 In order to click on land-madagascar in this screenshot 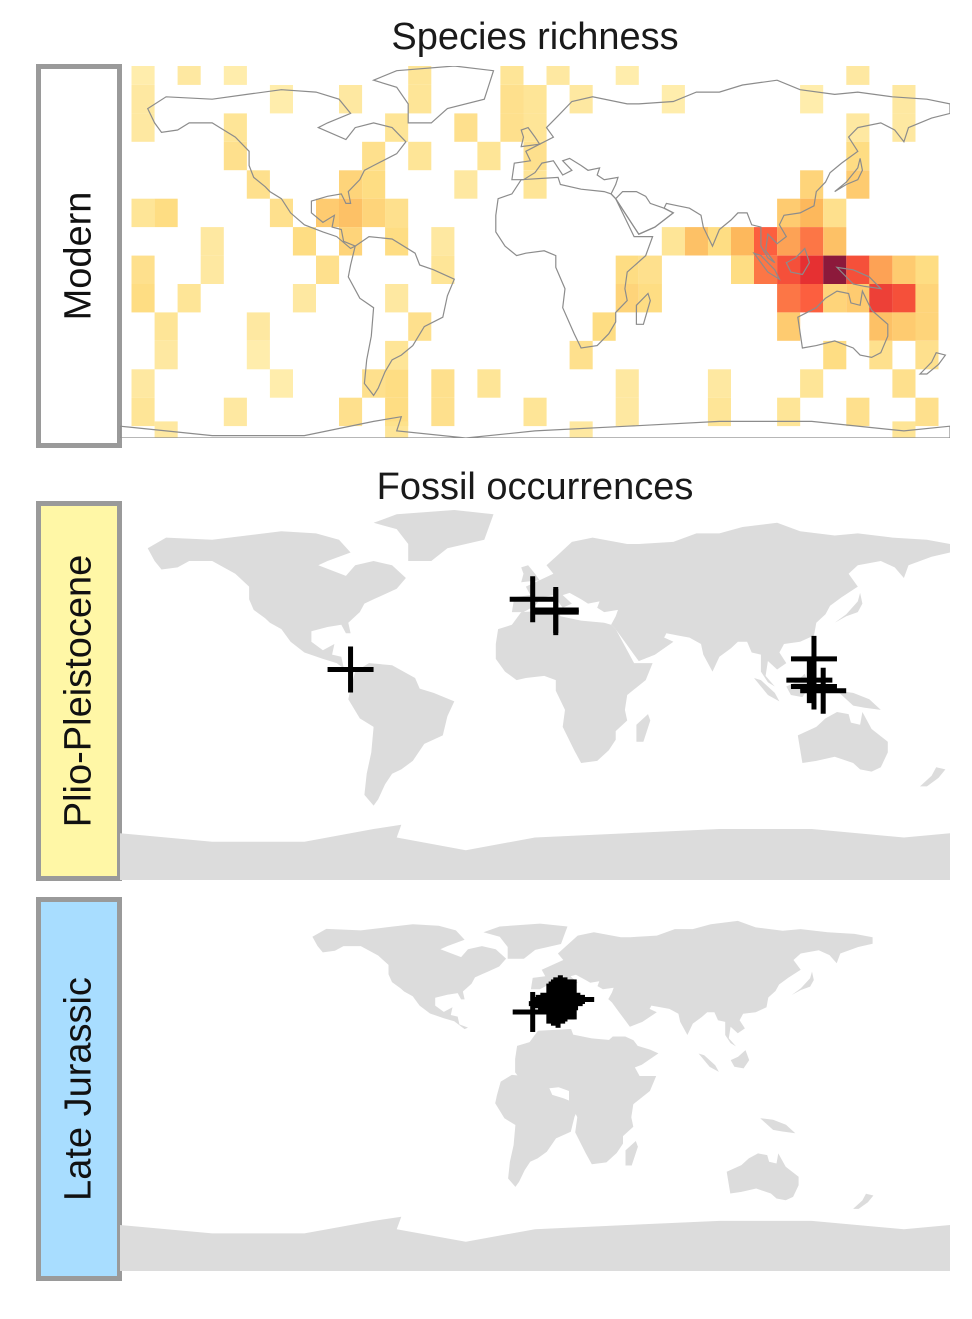, I will do `click(643, 728)`.